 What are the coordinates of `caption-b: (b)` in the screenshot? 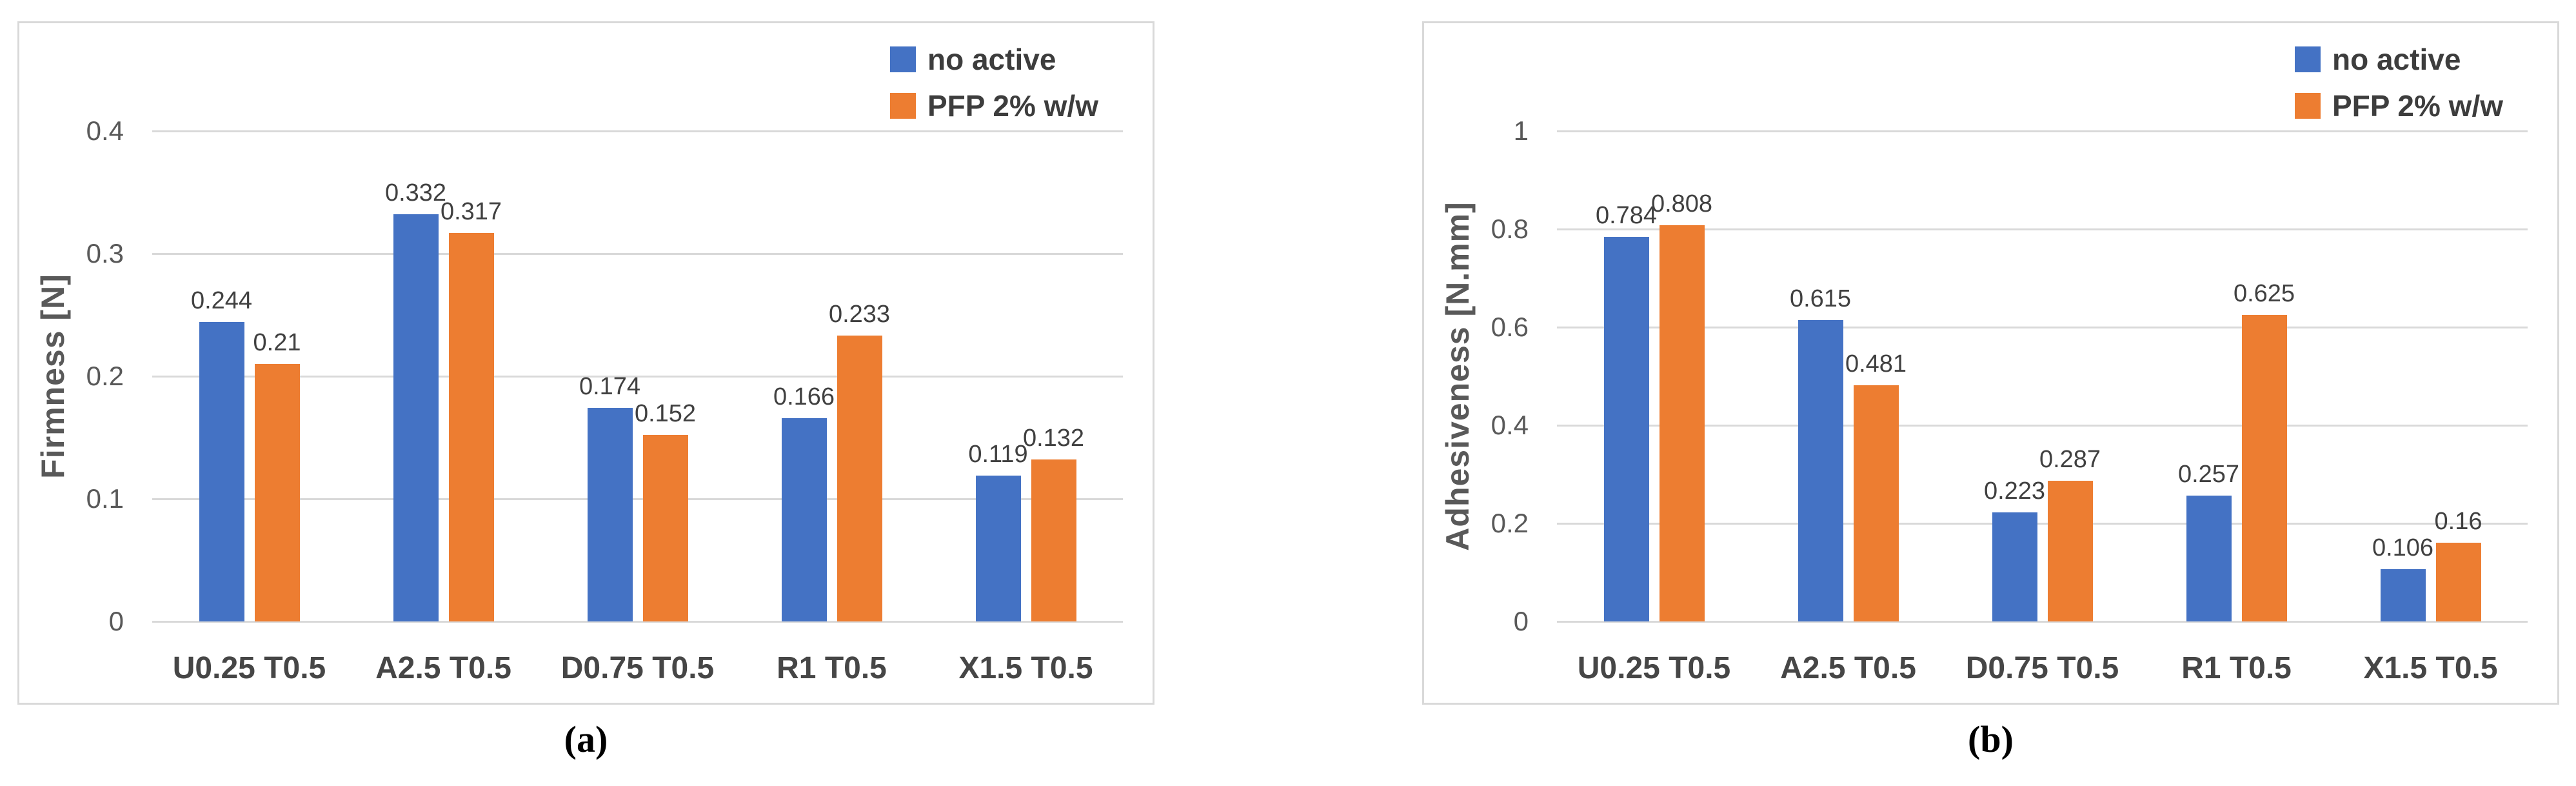 It's located at (1991, 739).